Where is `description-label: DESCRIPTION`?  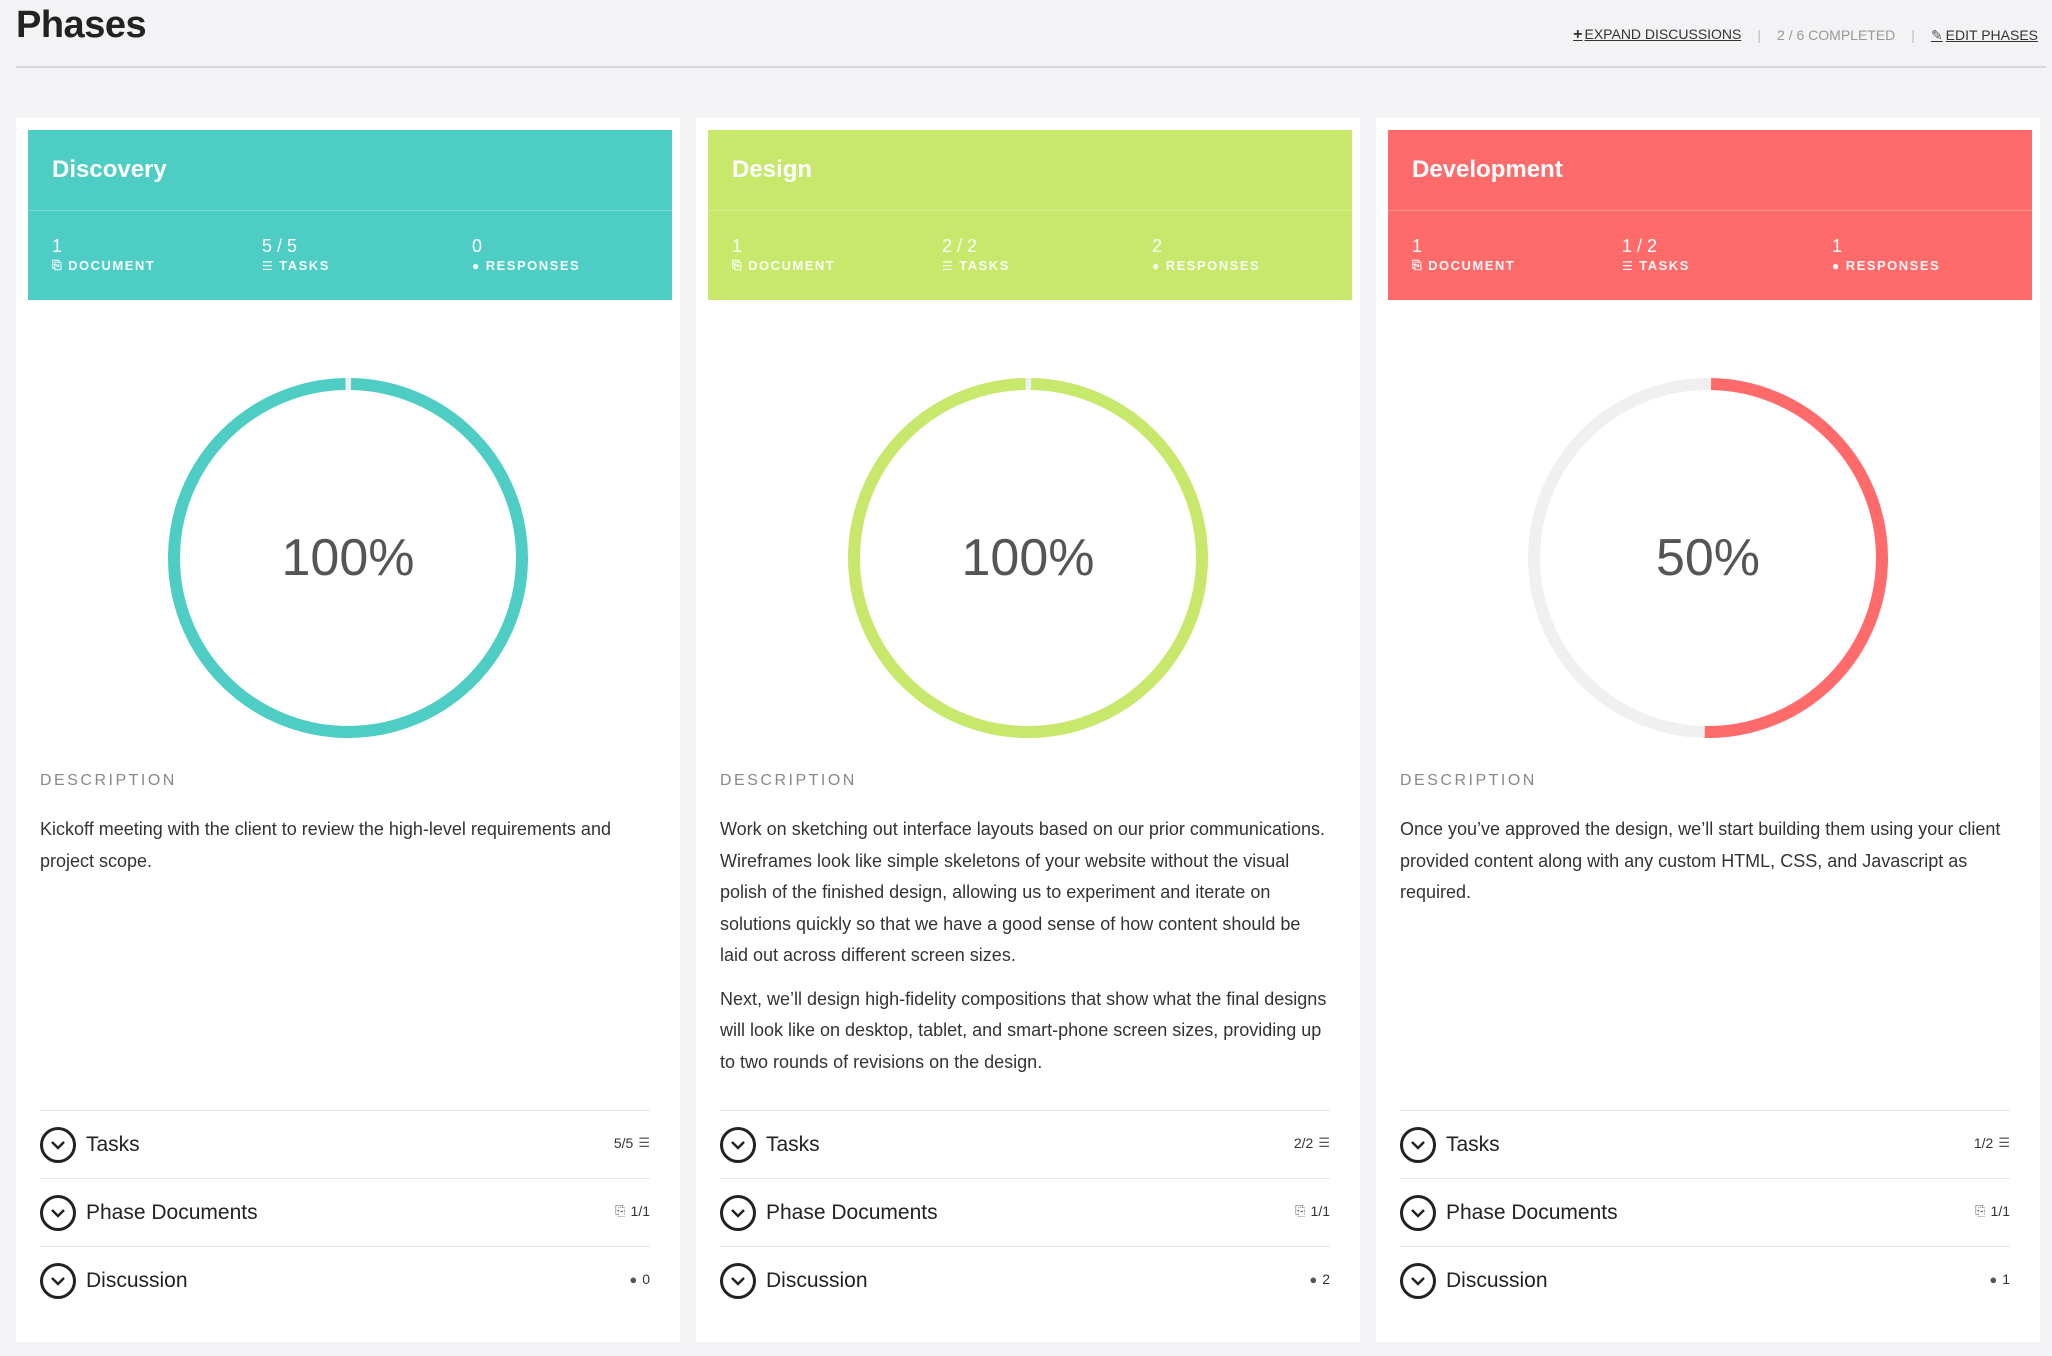 description-label: DESCRIPTION is located at coordinates (108, 780).